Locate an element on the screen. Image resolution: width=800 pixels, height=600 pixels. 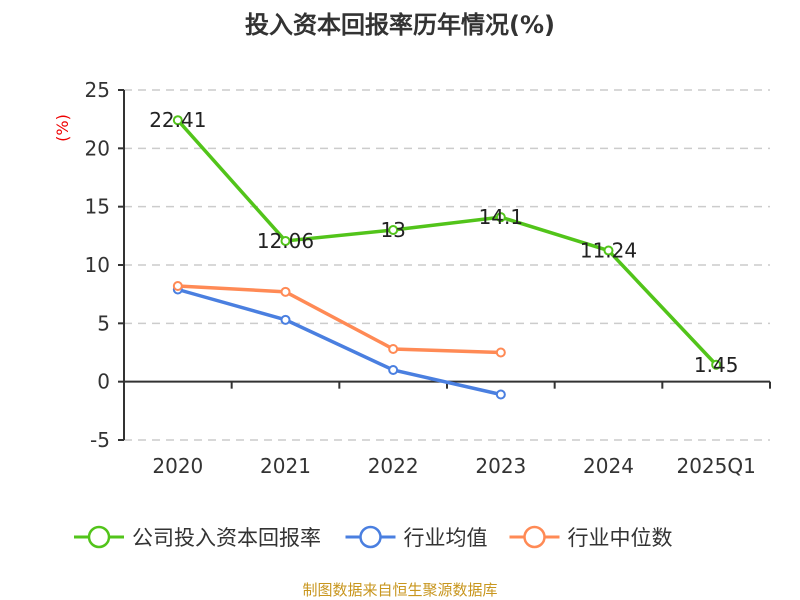
y-tick-label: -5 is located at coordinates (100, 440).